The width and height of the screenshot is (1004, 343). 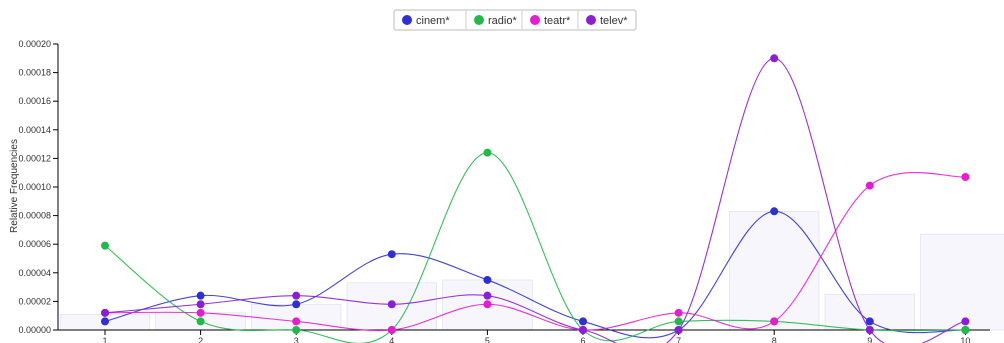 I want to click on x-tick-label: 1, so click(x=104, y=339).